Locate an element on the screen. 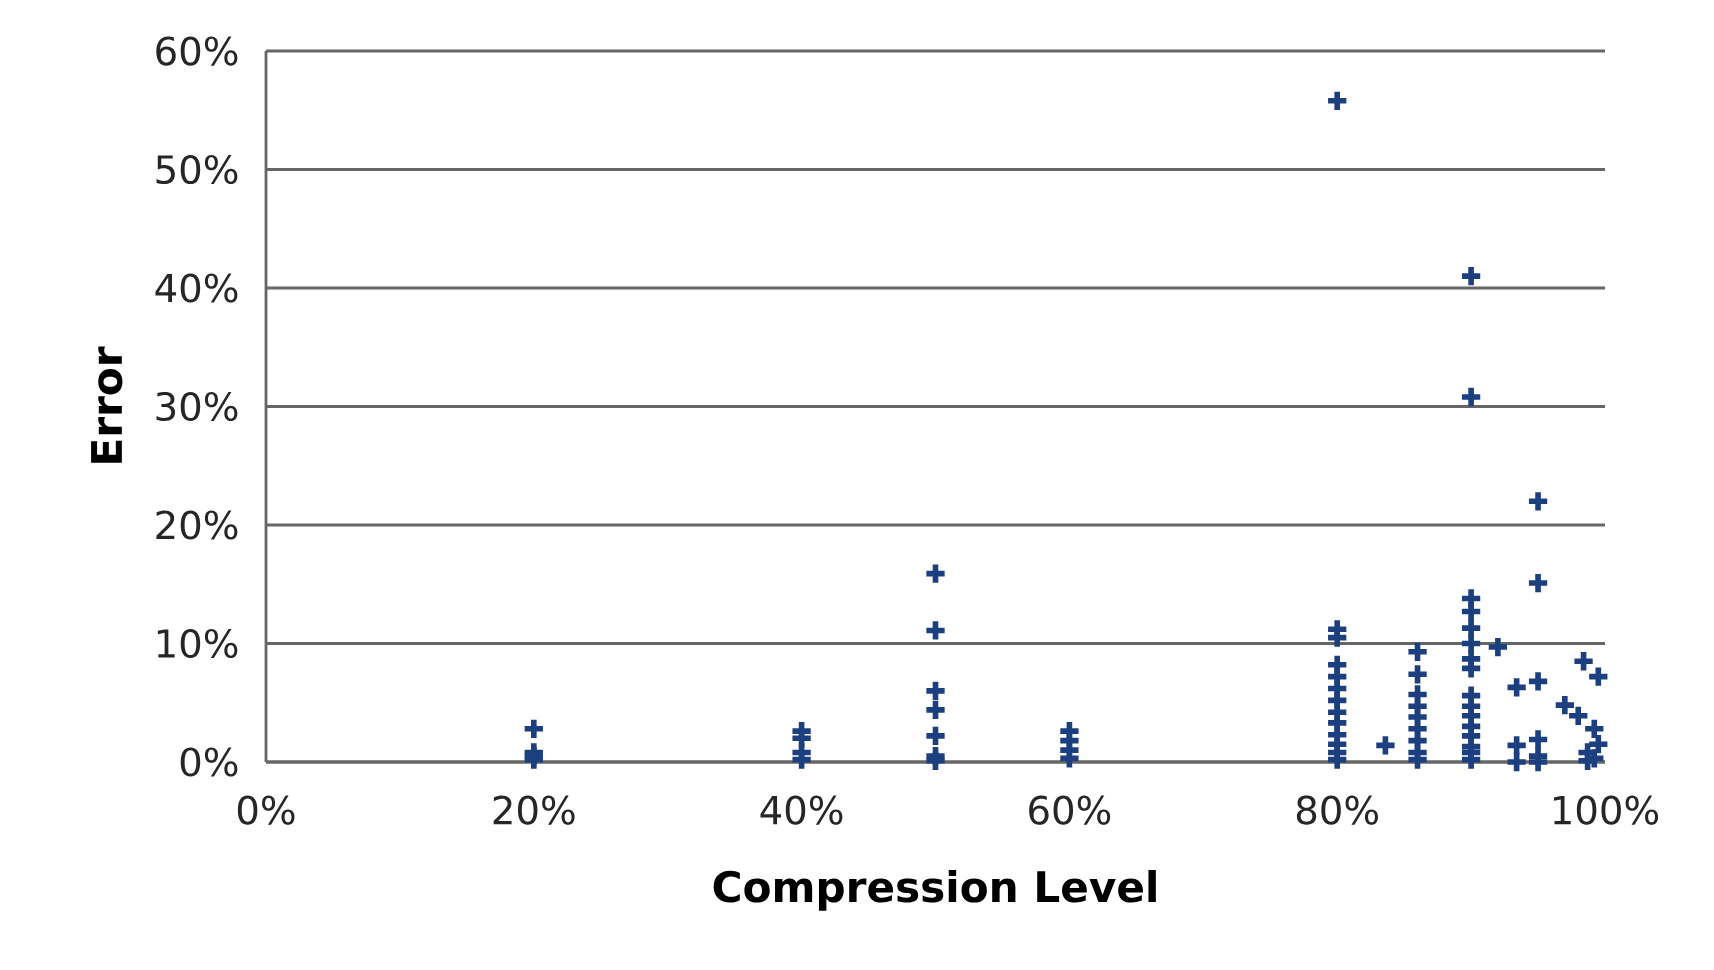 The width and height of the screenshot is (1714, 970). y-tick-label: 60% is located at coordinates (197, 51).